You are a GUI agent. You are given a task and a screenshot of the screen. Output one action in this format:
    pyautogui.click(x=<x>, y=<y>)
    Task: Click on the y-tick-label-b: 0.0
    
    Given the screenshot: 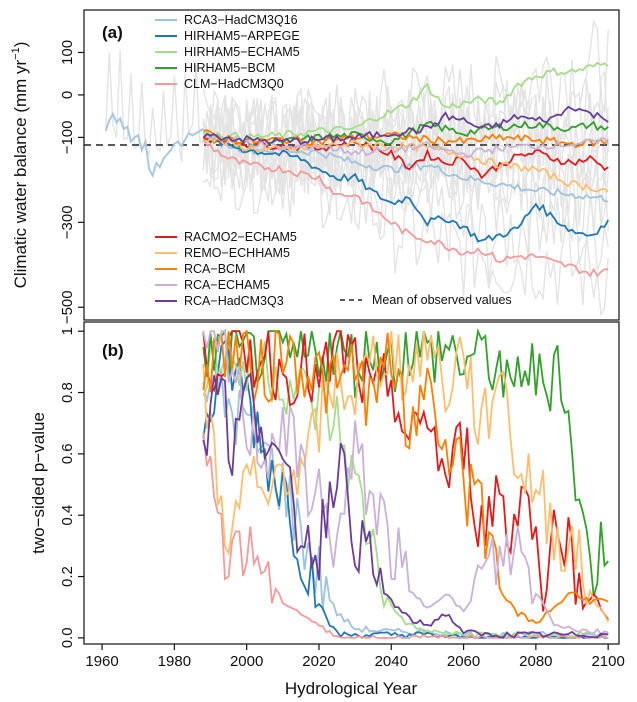 What is the action you would take?
    pyautogui.click(x=67, y=637)
    